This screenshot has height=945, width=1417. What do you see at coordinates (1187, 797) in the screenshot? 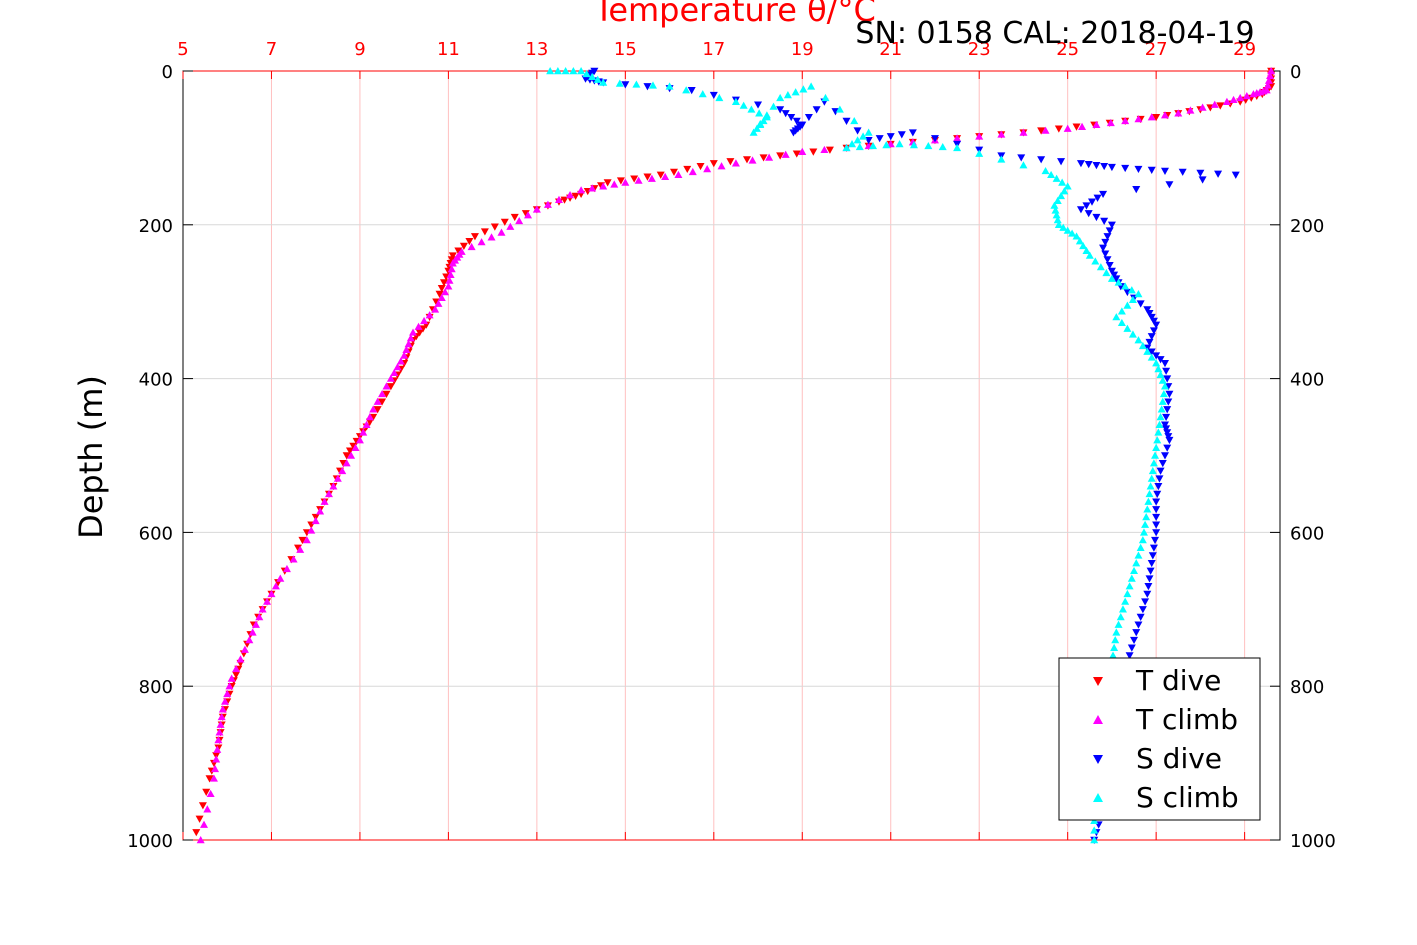
I see `legend-label: S climb` at bounding box center [1187, 797].